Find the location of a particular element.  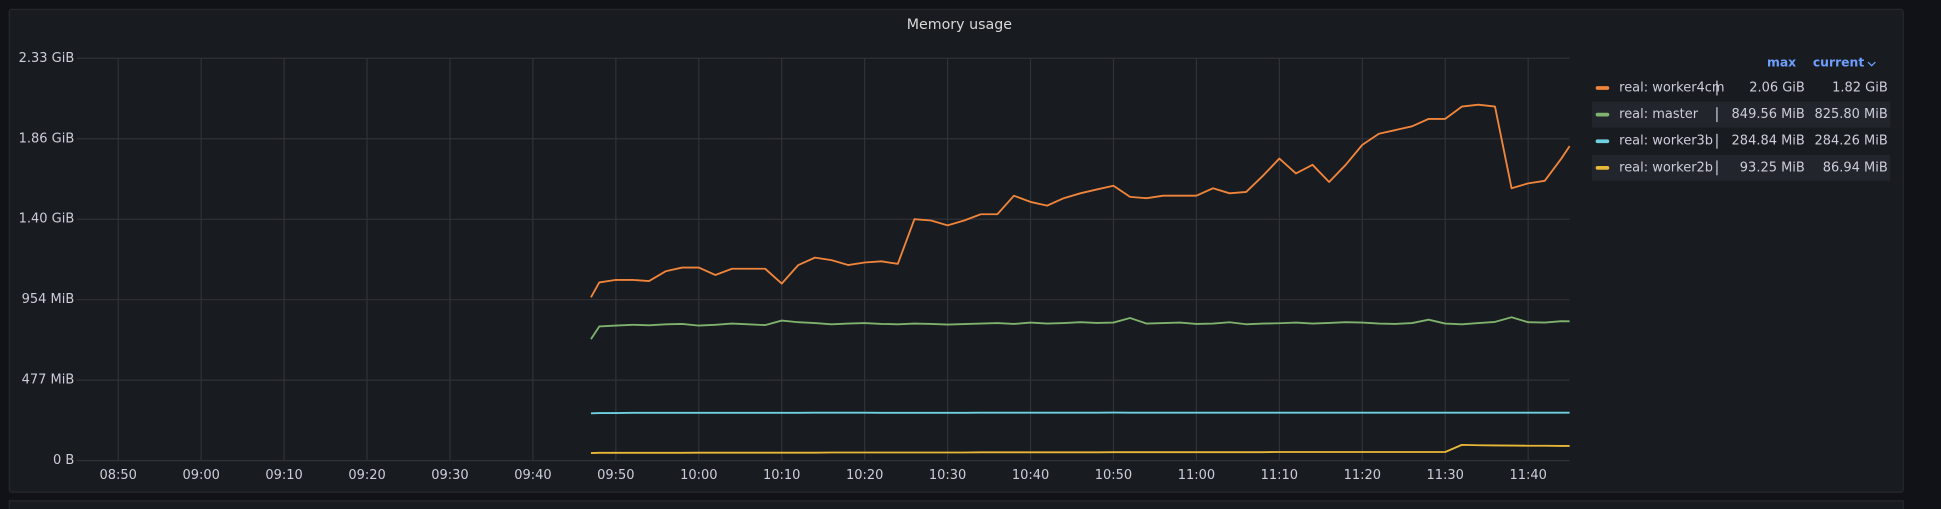

x-tick-label: 10:30 is located at coordinates (947, 475).